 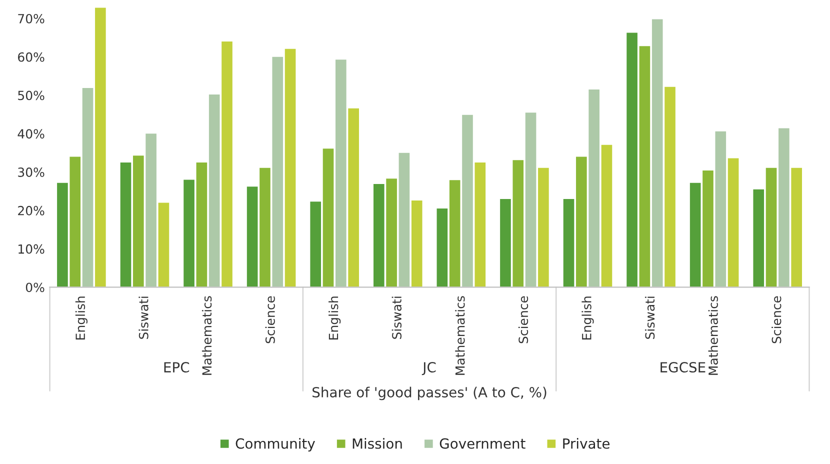 I want to click on y-tick-label: 70%, so click(x=31, y=19).